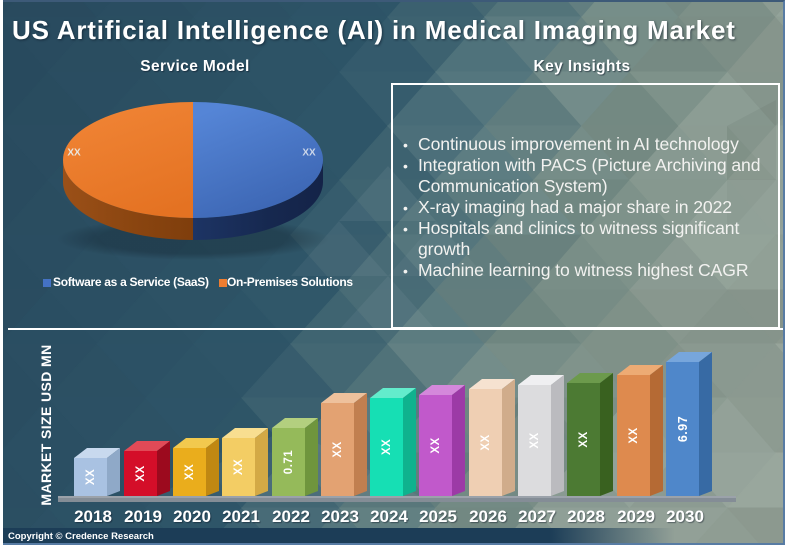 This screenshot has width=785, height=547. What do you see at coordinates (683, 429) in the screenshot?
I see `svg-text: 6.97` at bounding box center [683, 429].